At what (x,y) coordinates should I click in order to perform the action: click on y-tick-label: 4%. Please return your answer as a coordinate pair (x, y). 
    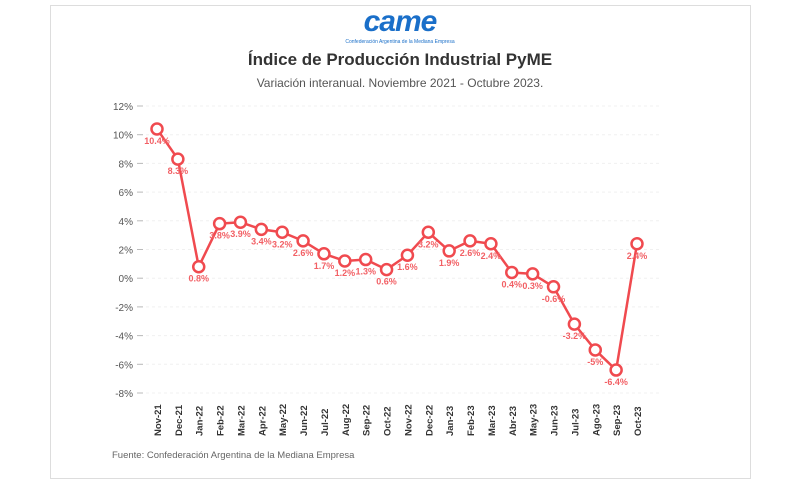
    Looking at the image, I should click on (126, 222).